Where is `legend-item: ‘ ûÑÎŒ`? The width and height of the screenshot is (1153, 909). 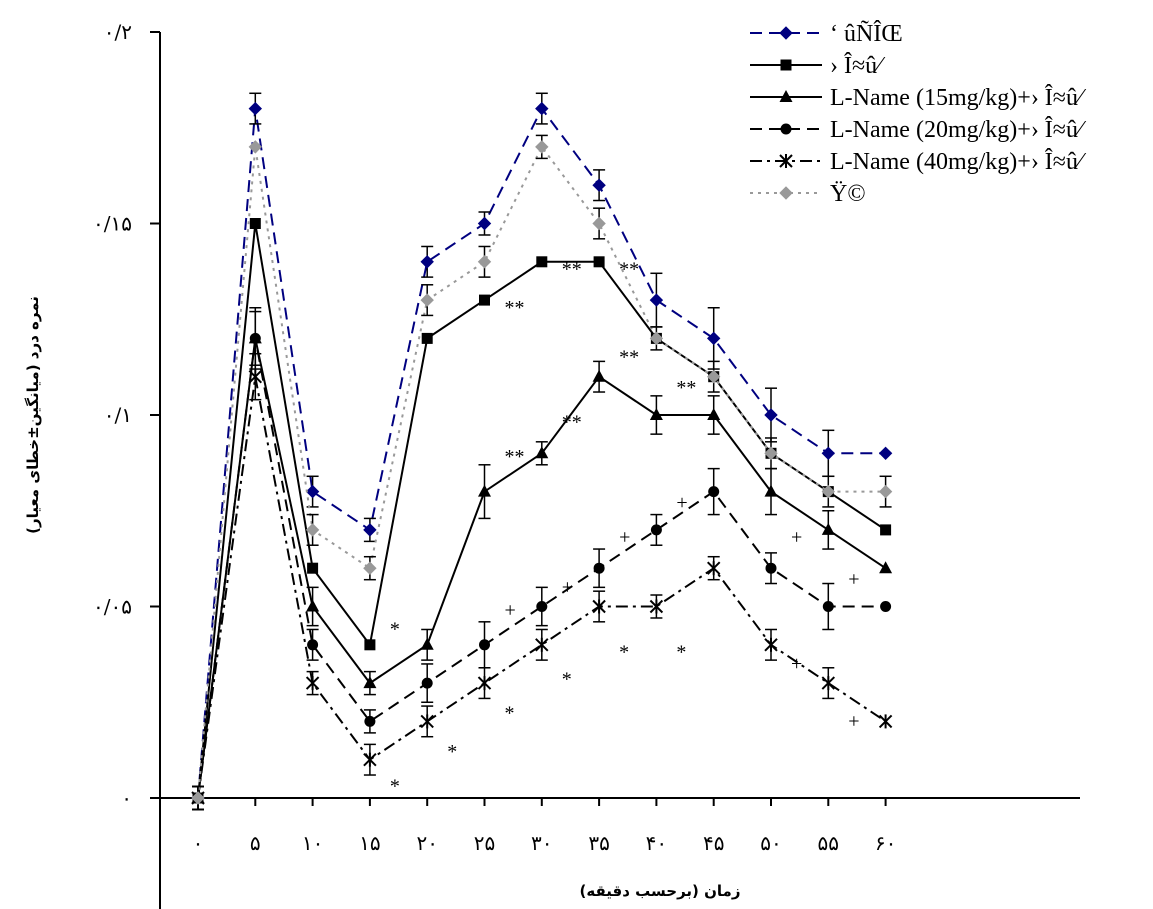
legend-item: ‘ ûÑÎŒ is located at coordinates (826, 34).